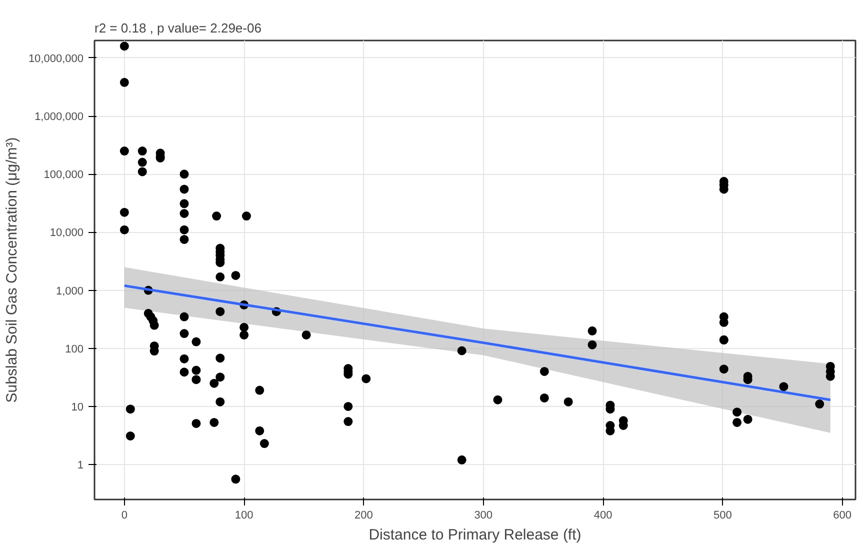  Describe the element at coordinates (64, 175) in the screenshot. I see `y-tick-label: 100,000` at that location.